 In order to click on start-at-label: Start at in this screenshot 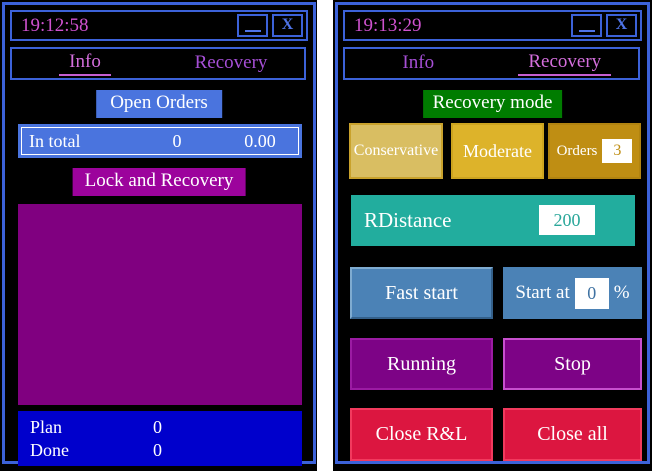, I will do `click(542, 292)`.